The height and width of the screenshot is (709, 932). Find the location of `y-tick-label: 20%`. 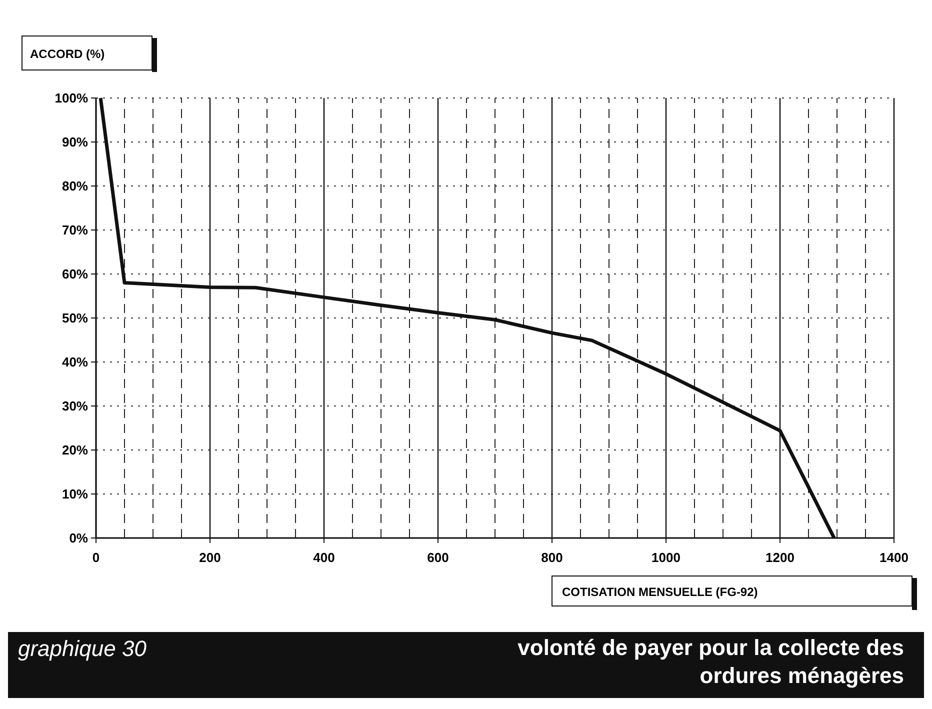

y-tick-label: 20% is located at coordinates (75, 450).